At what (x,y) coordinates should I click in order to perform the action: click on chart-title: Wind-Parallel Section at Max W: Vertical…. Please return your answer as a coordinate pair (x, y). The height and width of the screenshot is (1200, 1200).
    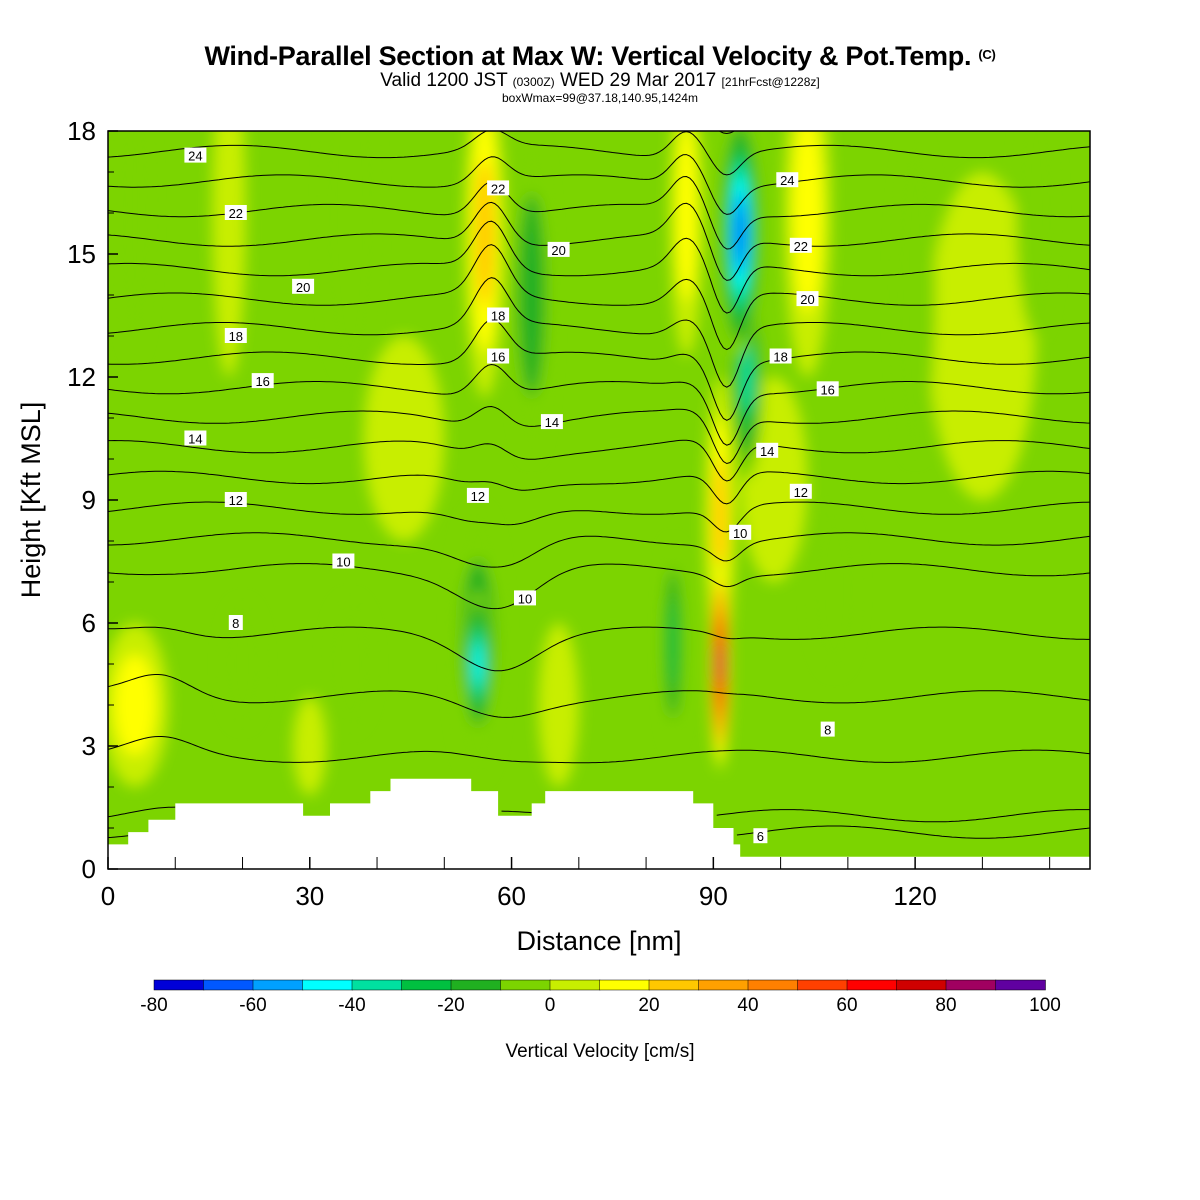
    Looking at the image, I should click on (600, 55).